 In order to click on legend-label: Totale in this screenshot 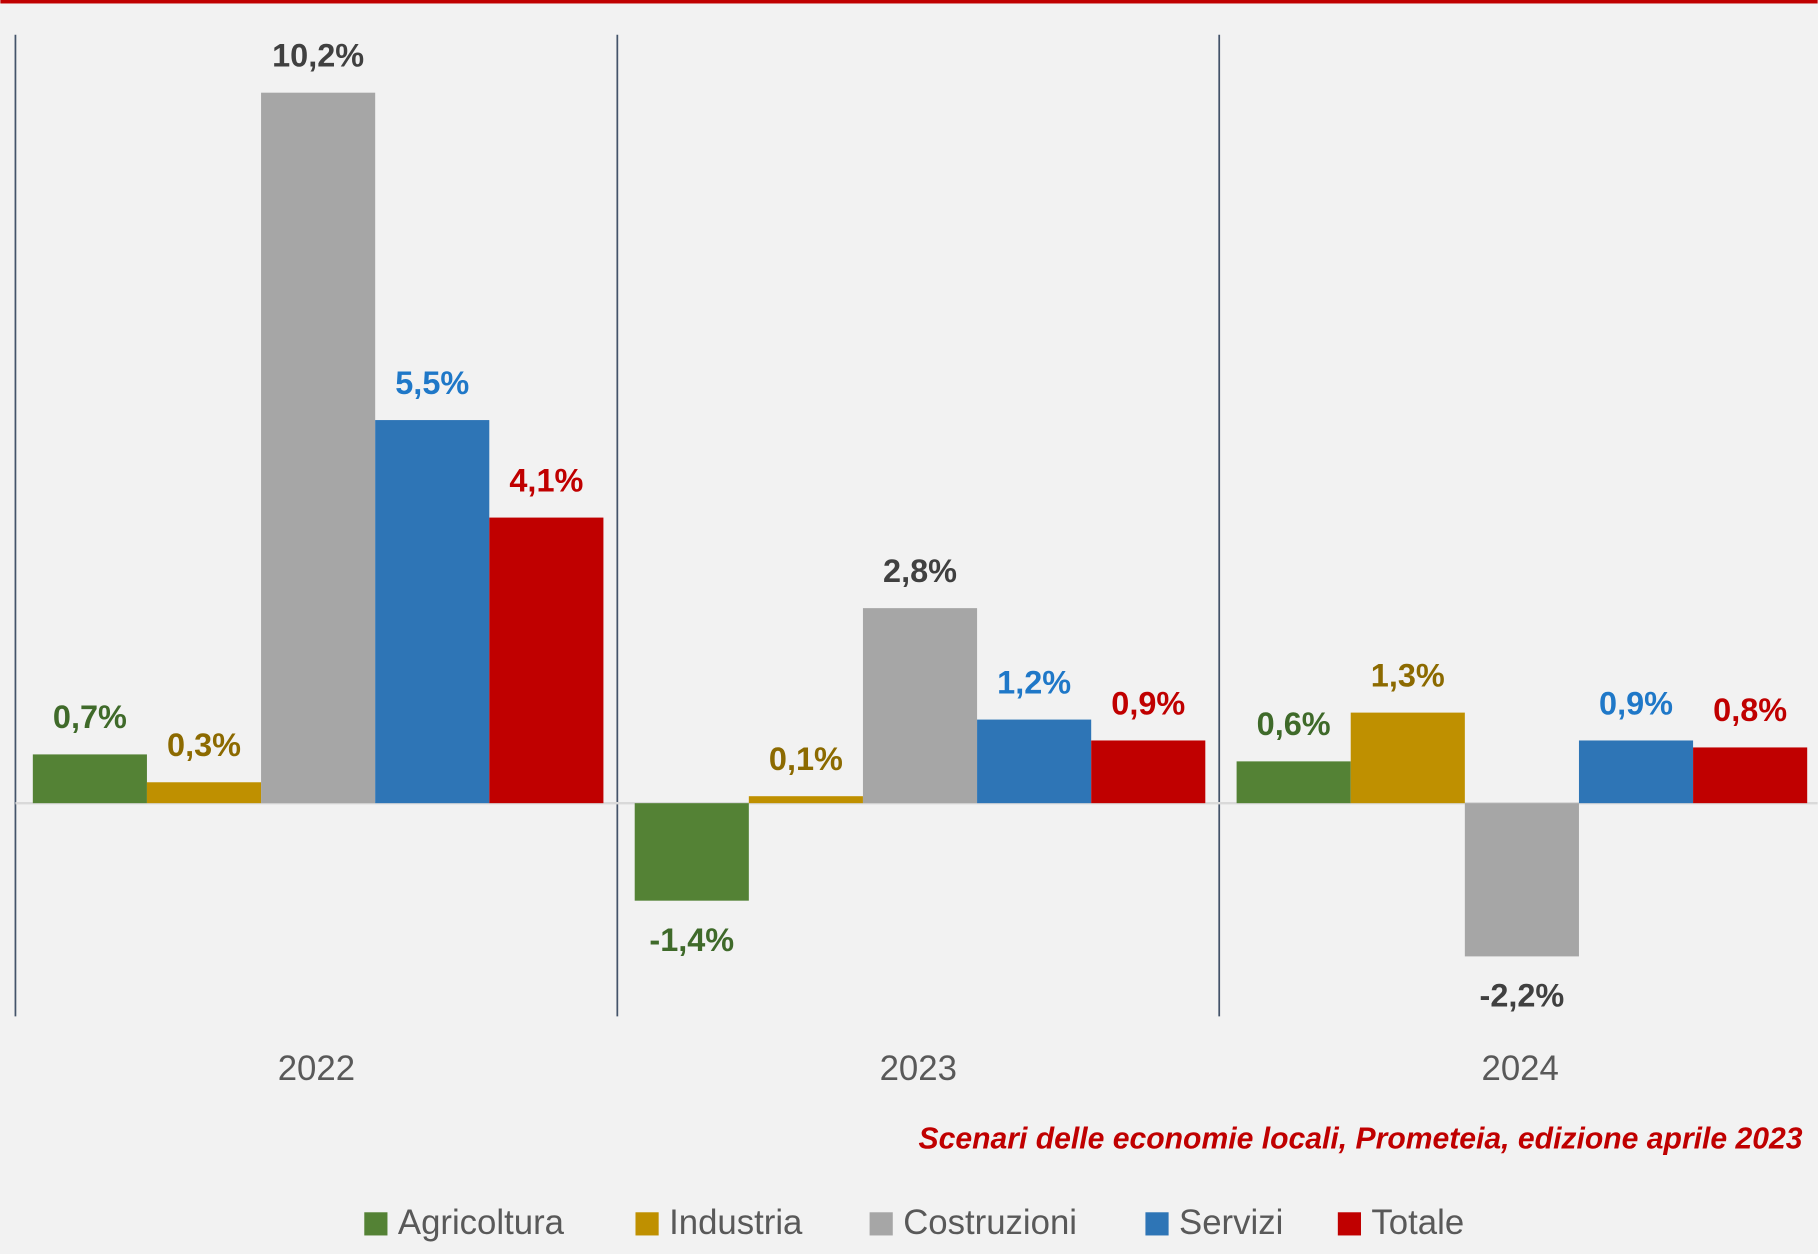, I will do `click(1417, 1223)`.